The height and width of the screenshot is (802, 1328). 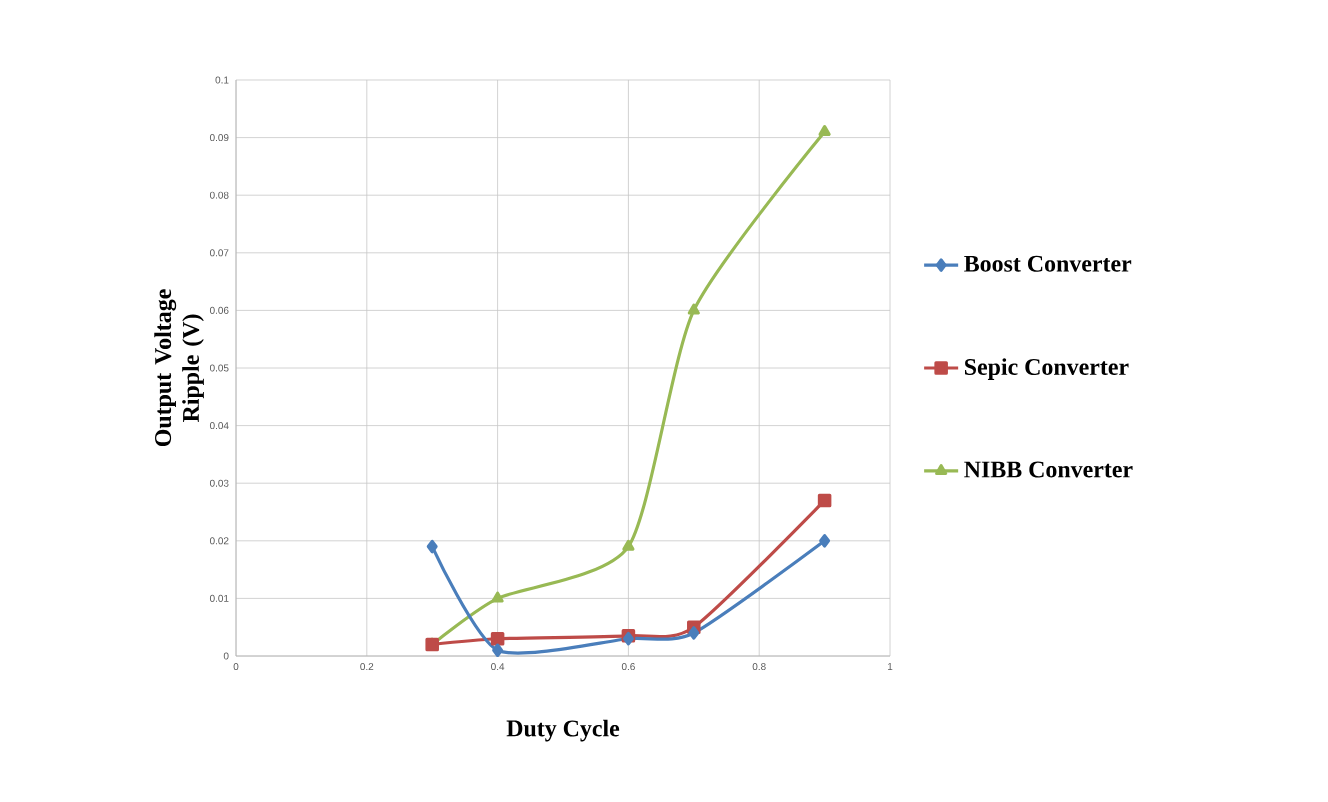 I want to click on y-axis-title: Output Voltage Ripple (V), so click(x=179, y=368).